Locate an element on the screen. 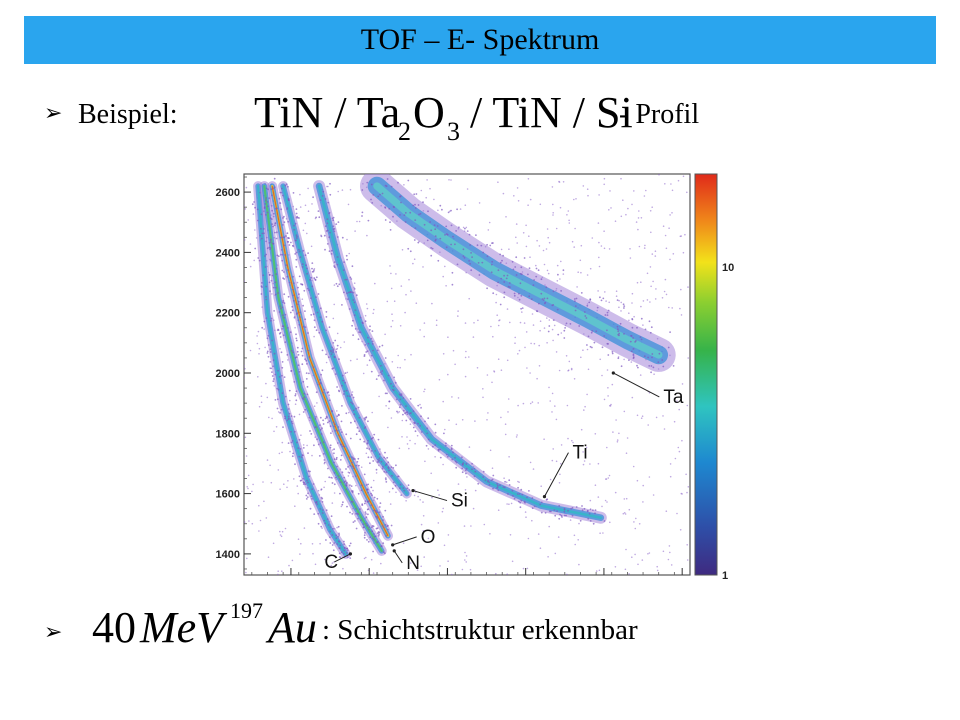  colorbar-tick-label: 1 is located at coordinates (725, 575).